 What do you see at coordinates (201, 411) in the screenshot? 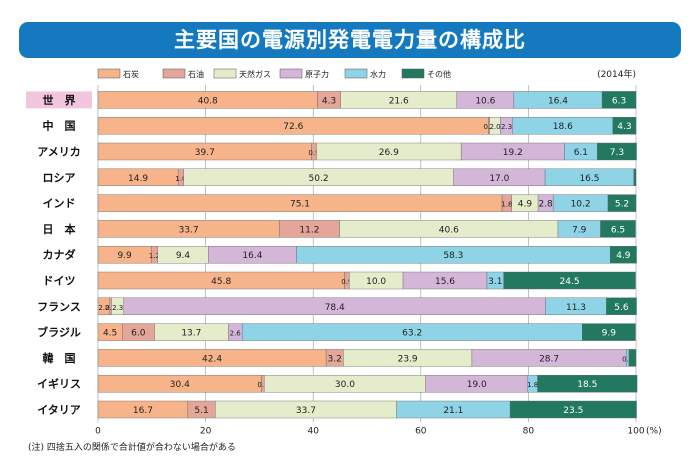
I see `data-label: 5.1` at bounding box center [201, 411].